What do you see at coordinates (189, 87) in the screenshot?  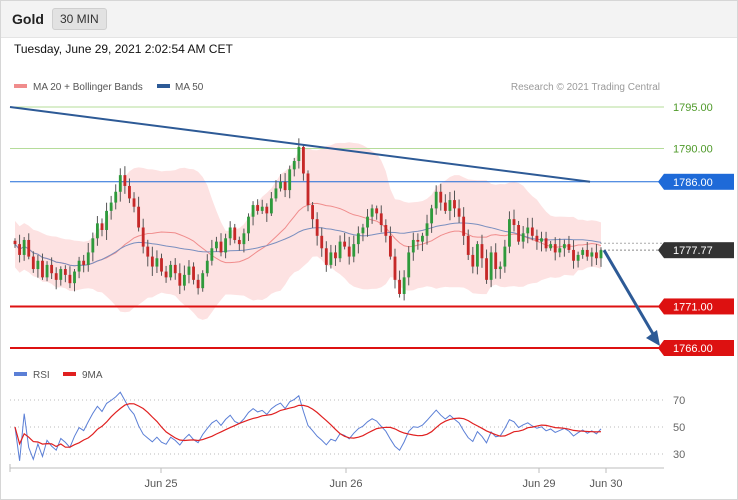 I see `legend-ma50-label: MA 50` at bounding box center [189, 87].